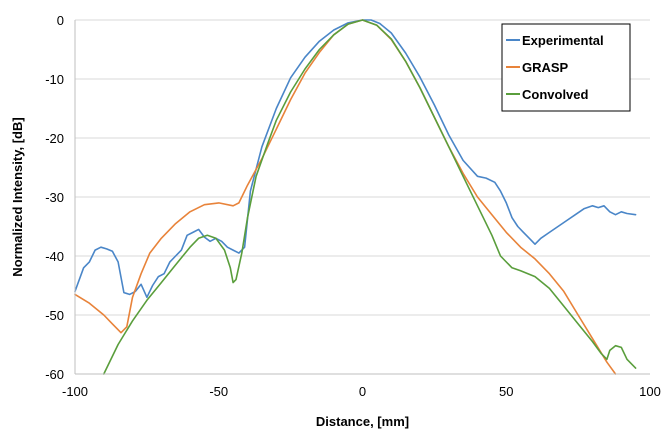 This screenshot has height=432, width=661. What do you see at coordinates (362, 391) in the screenshot?
I see `x-tick-label-2: 0` at bounding box center [362, 391].